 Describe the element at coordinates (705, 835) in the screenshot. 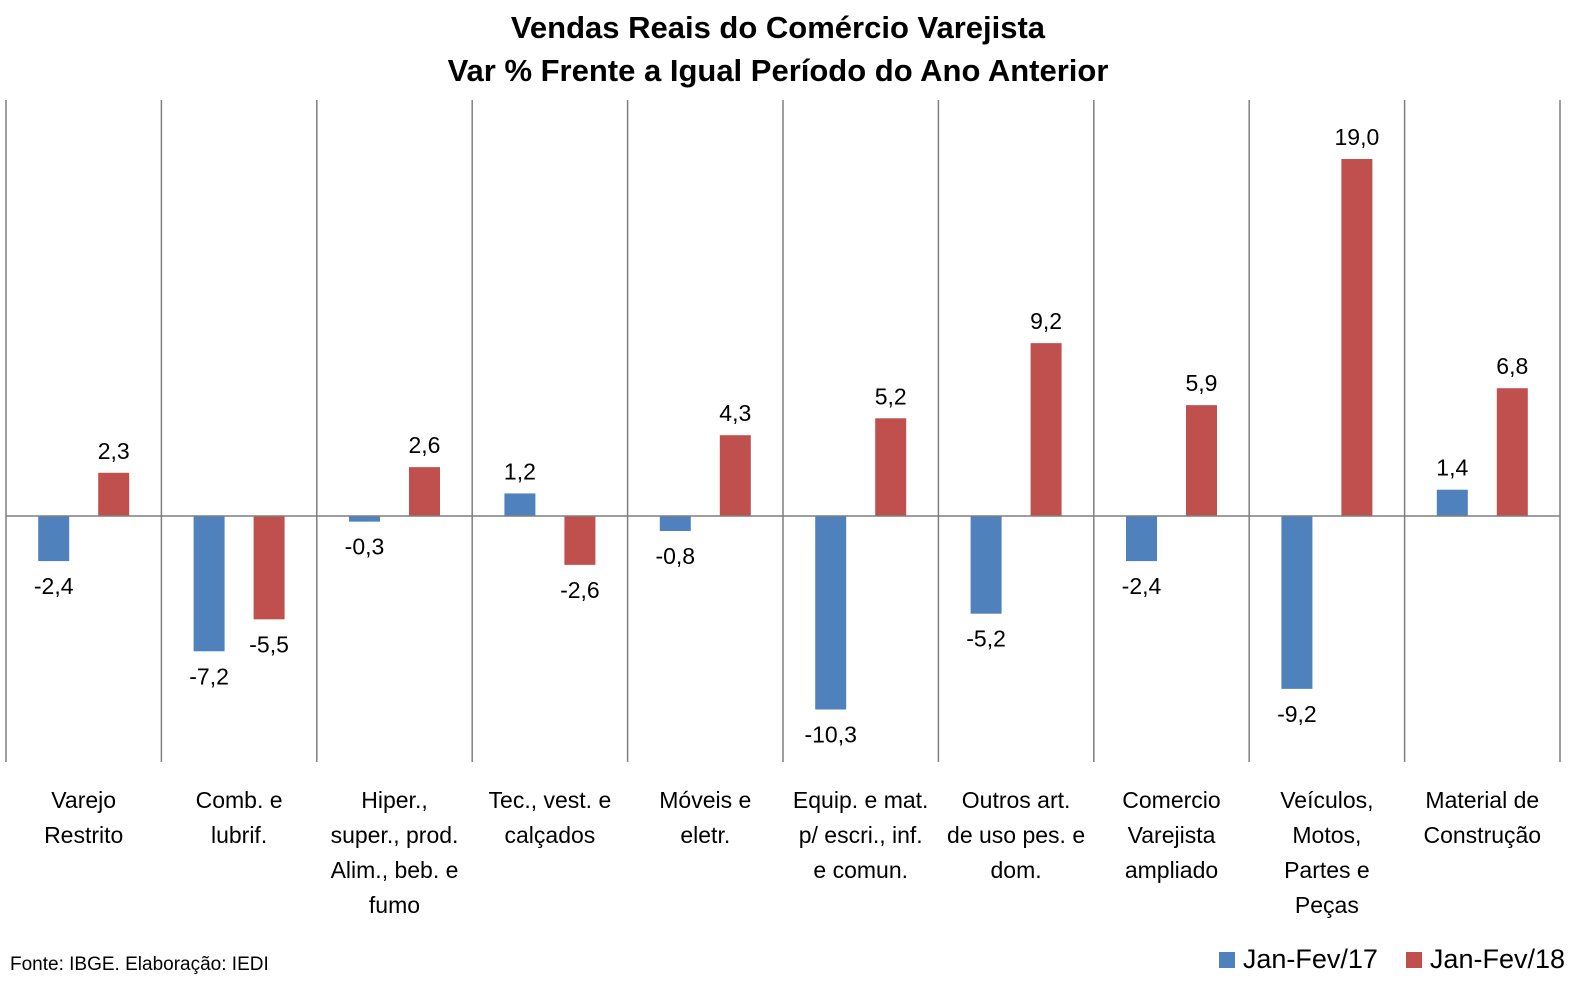

I see `category-label: eletr.` at that location.